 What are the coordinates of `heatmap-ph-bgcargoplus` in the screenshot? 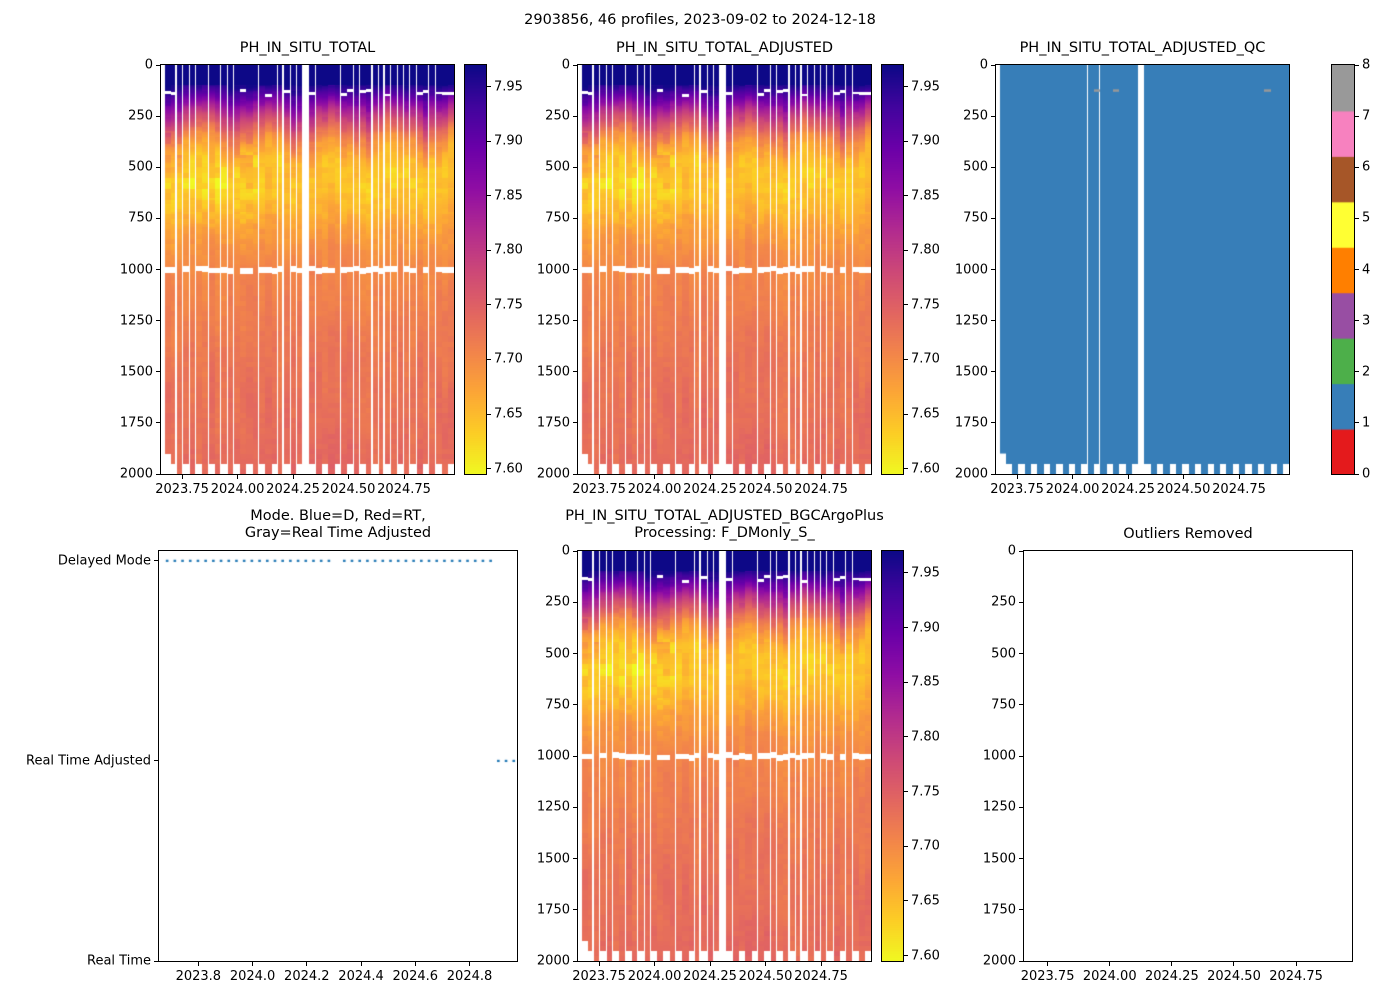 It's located at (724, 756).